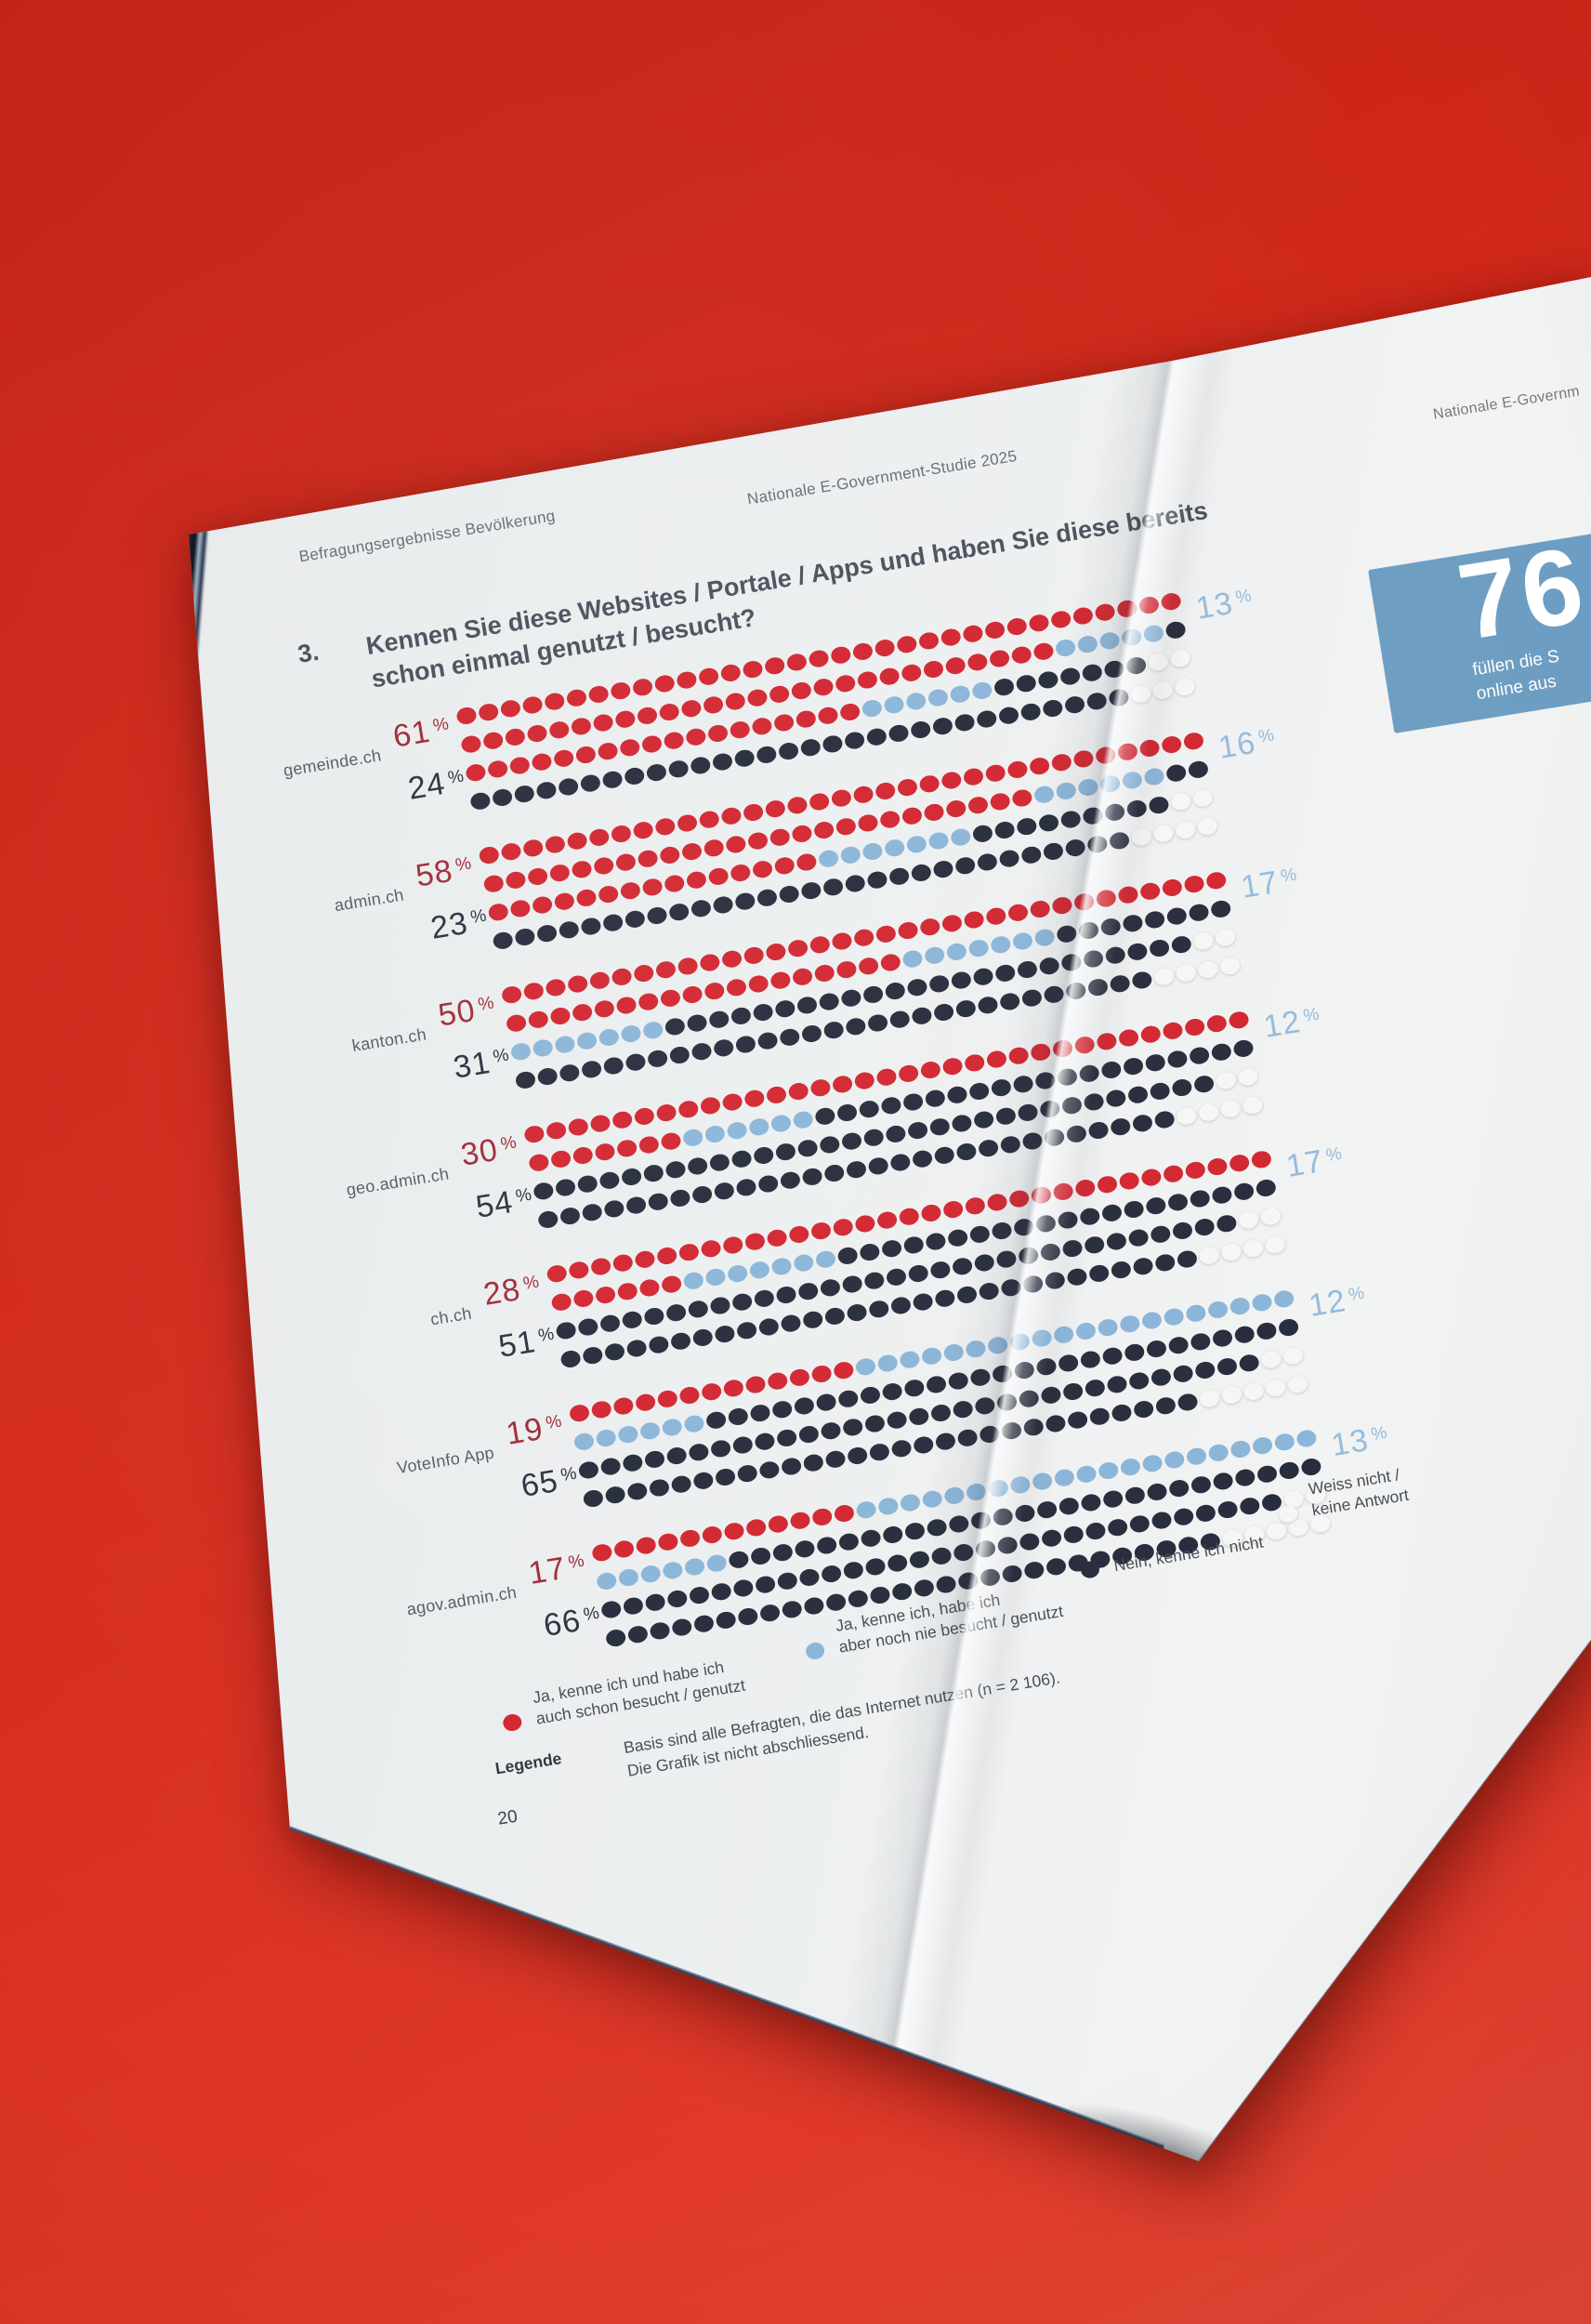  I want to click on right-page-header: Nationale E-Governm, so click(1506, 403).